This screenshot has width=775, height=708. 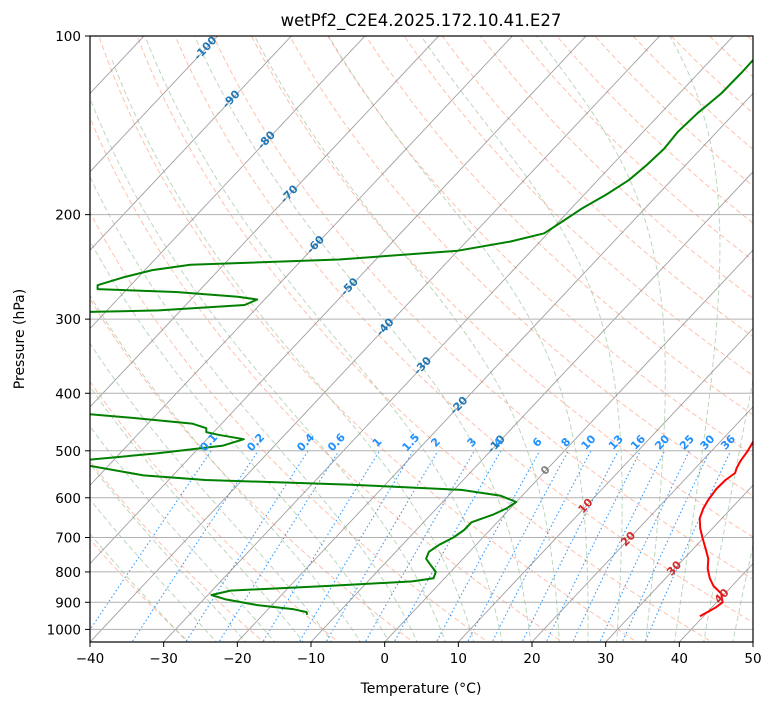 What do you see at coordinates (163, 659) in the screenshot?
I see `x-tick-label: −30` at bounding box center [163, 659].